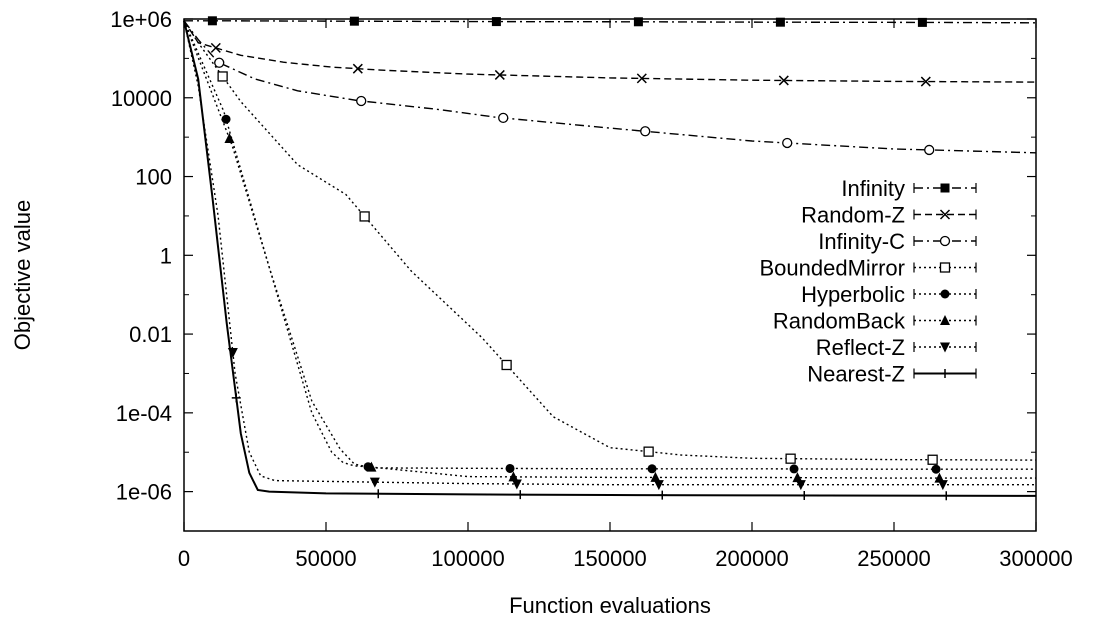 The width and height of the screenshot is (1096, 623). Describe the element at coordinates (861, 241) in the screenshot. I see `legend-label-2: Infinity-C` at that location.